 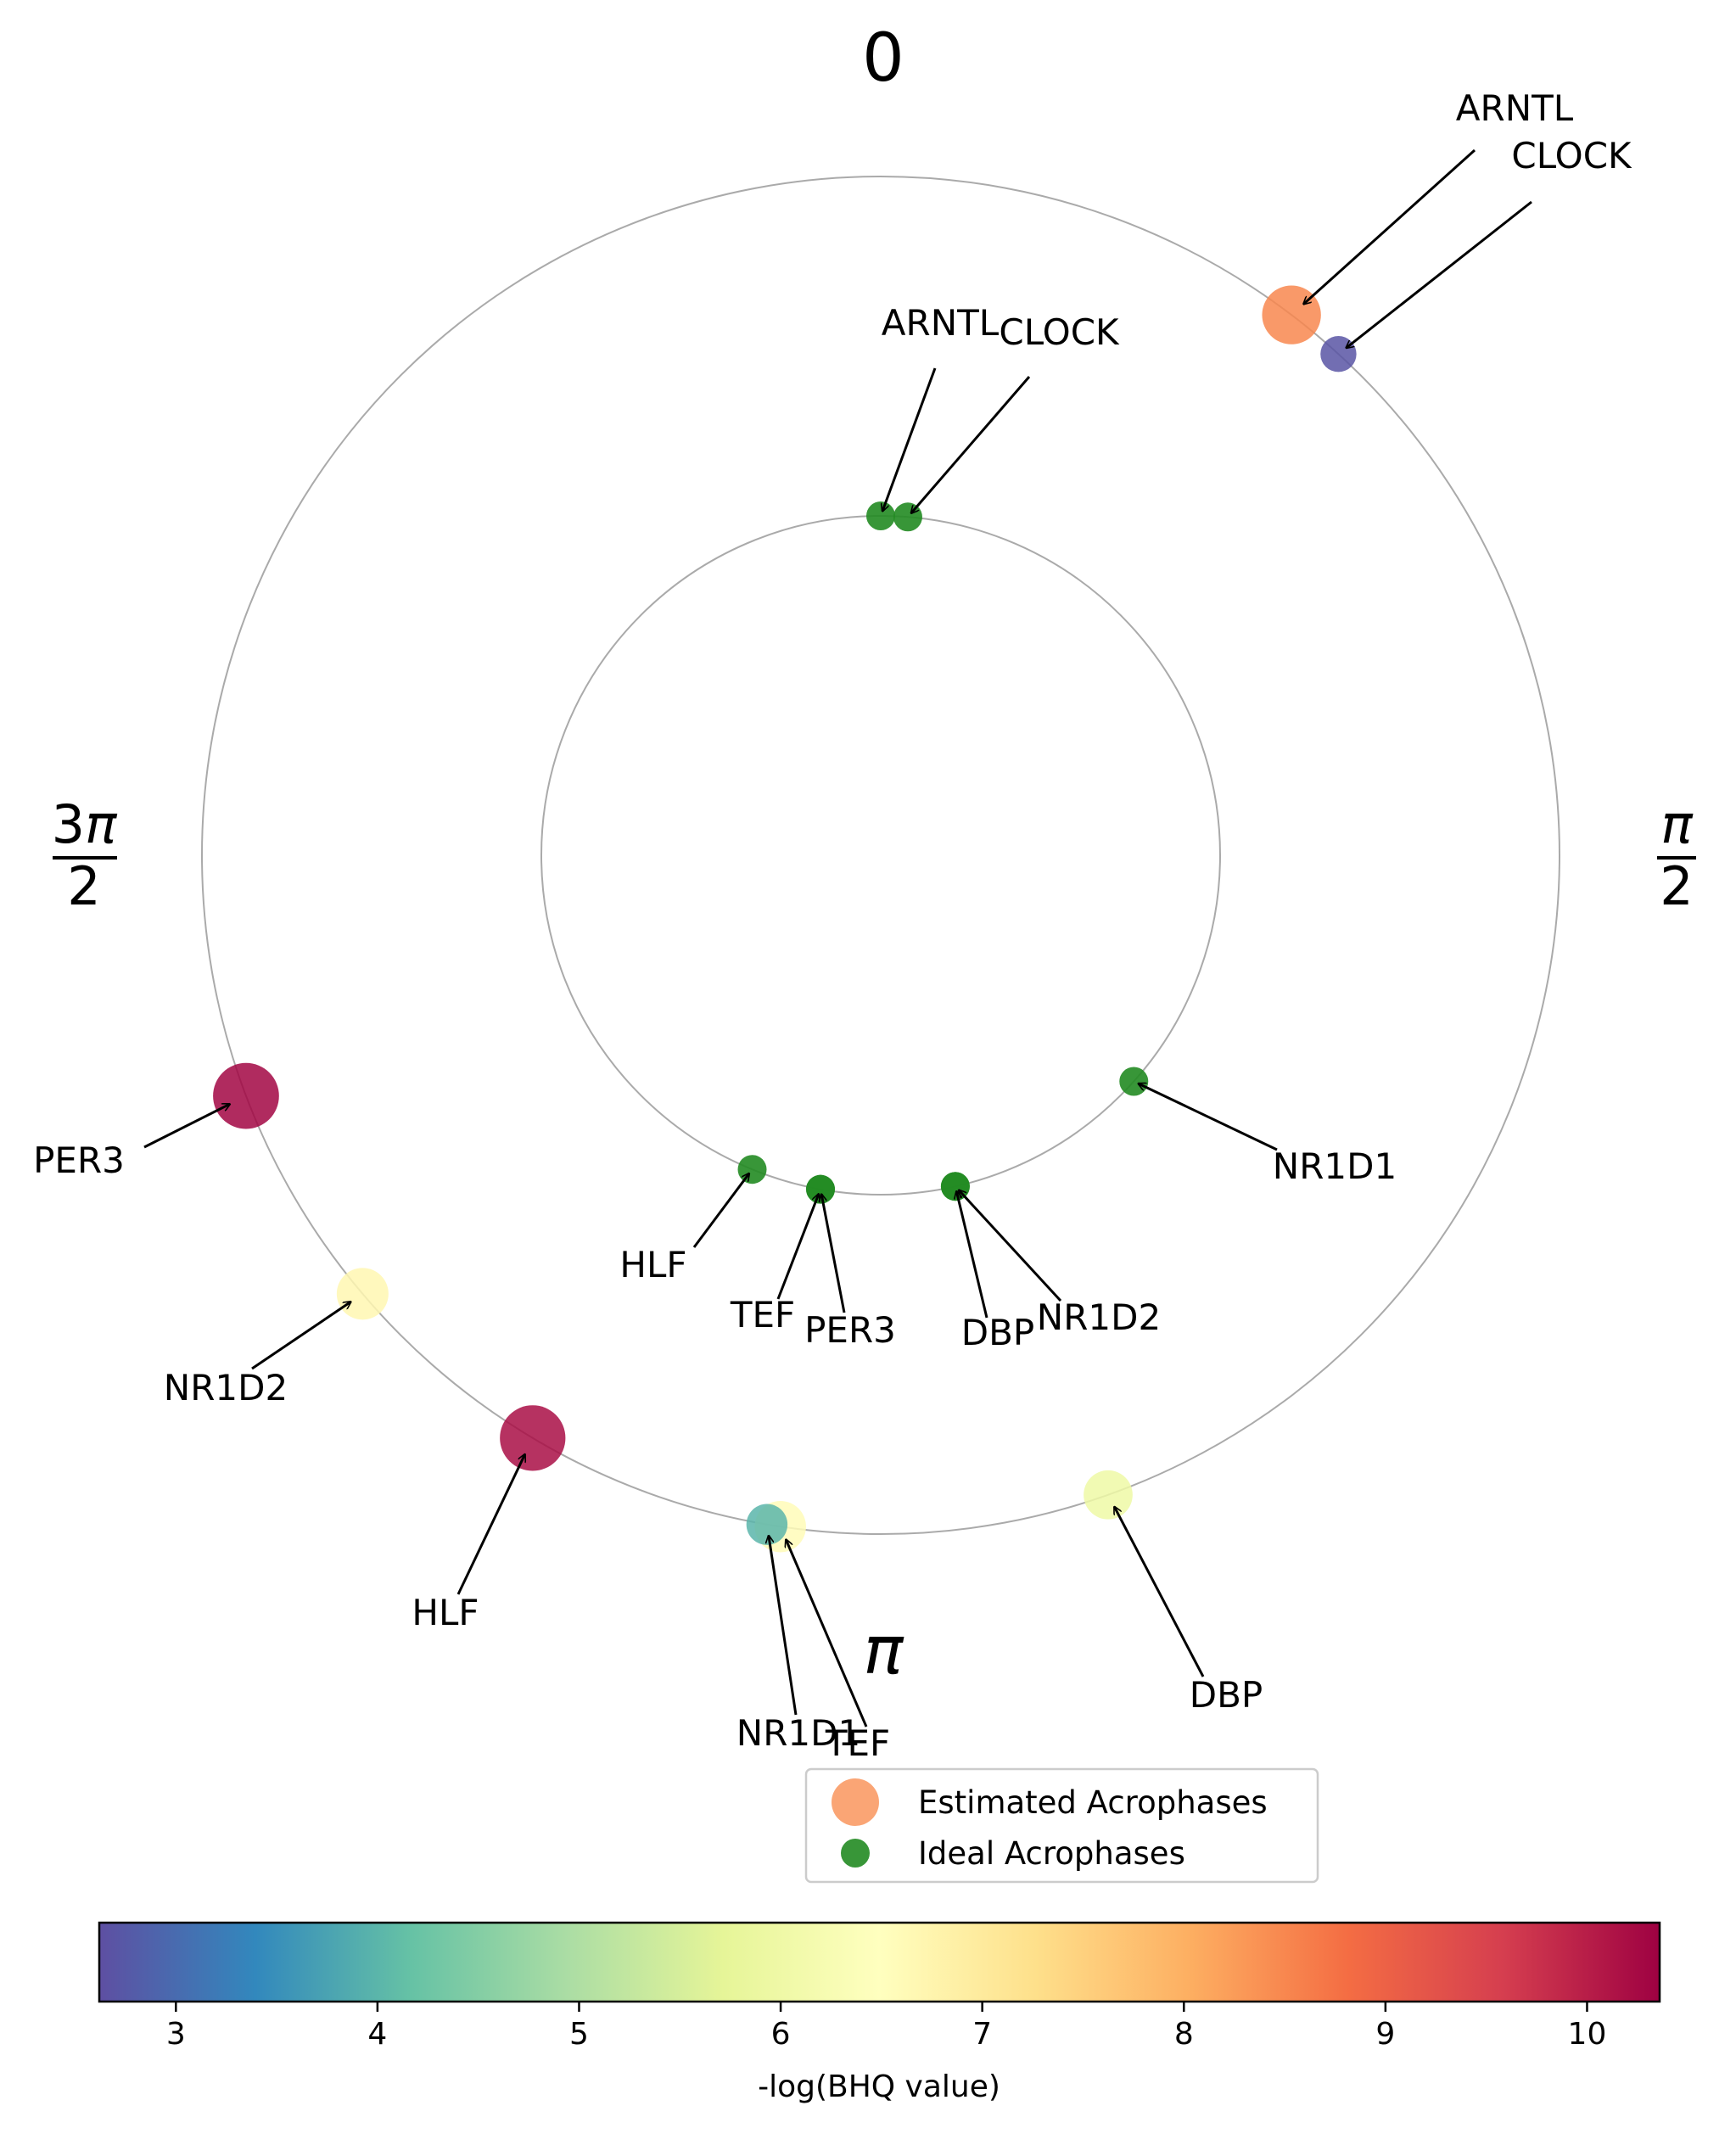 I want to click on legend-frame, so click(x=1062, y=1826).